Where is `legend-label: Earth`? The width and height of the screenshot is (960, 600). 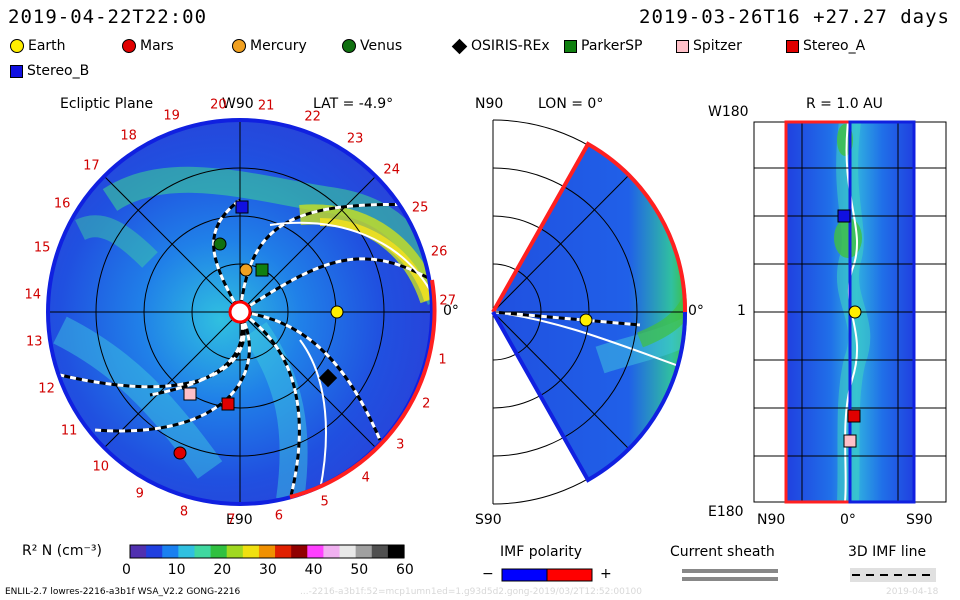
legend-label: Earth is located at coordinates (47, 46).